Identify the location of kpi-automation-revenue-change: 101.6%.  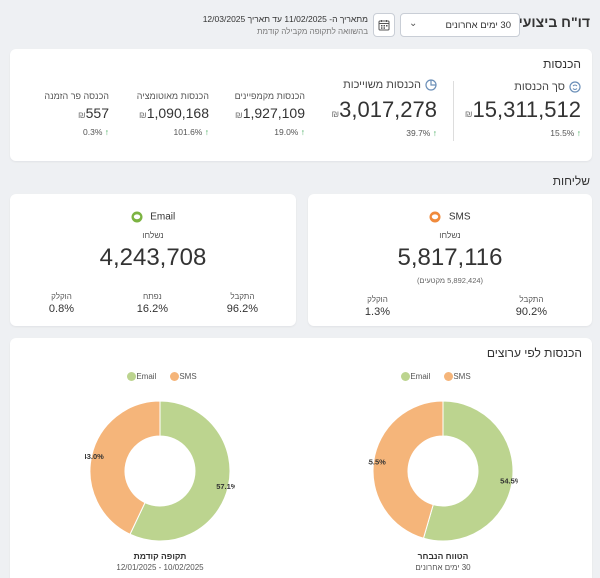
(188, 132).